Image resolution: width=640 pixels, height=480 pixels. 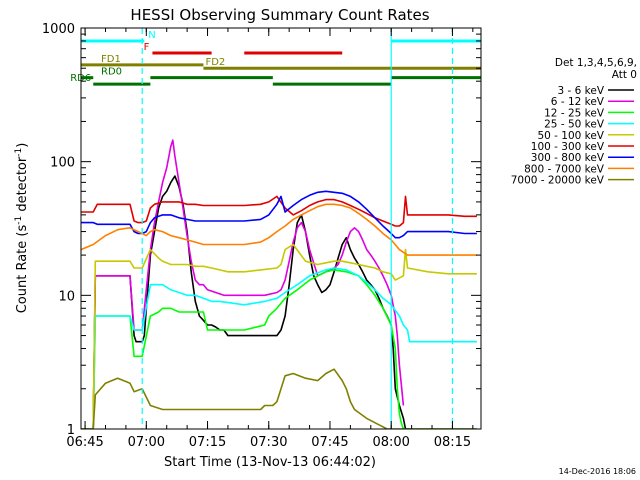 What do you see at coordinates (207, 442) in the screenshot?
I see `x-tick-label: 07:15` at bounding box center [207, 442].